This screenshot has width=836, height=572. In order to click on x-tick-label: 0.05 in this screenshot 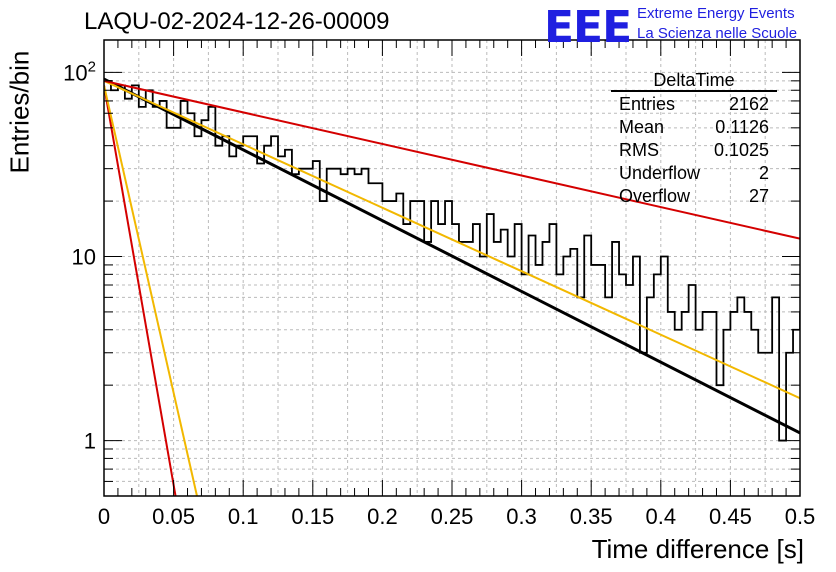, I will do `click(173, 516)`.